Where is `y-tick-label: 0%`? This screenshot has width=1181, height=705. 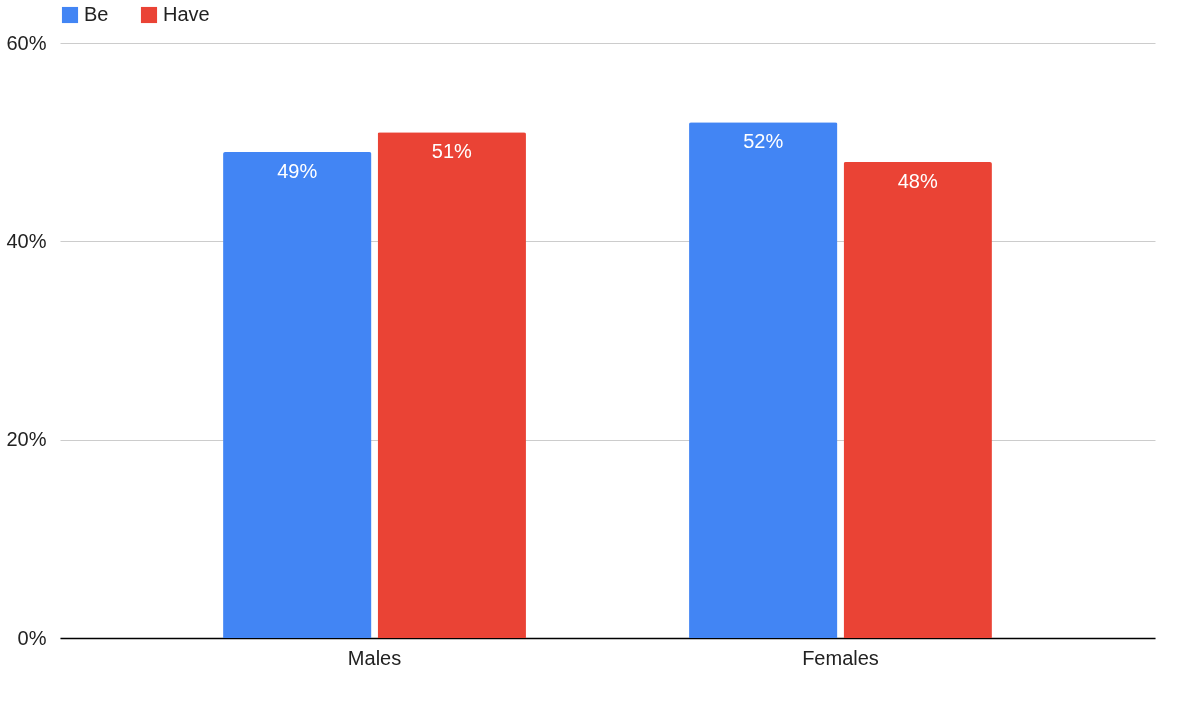 y-tick-label: 0% is located at coordinates (32, 637).